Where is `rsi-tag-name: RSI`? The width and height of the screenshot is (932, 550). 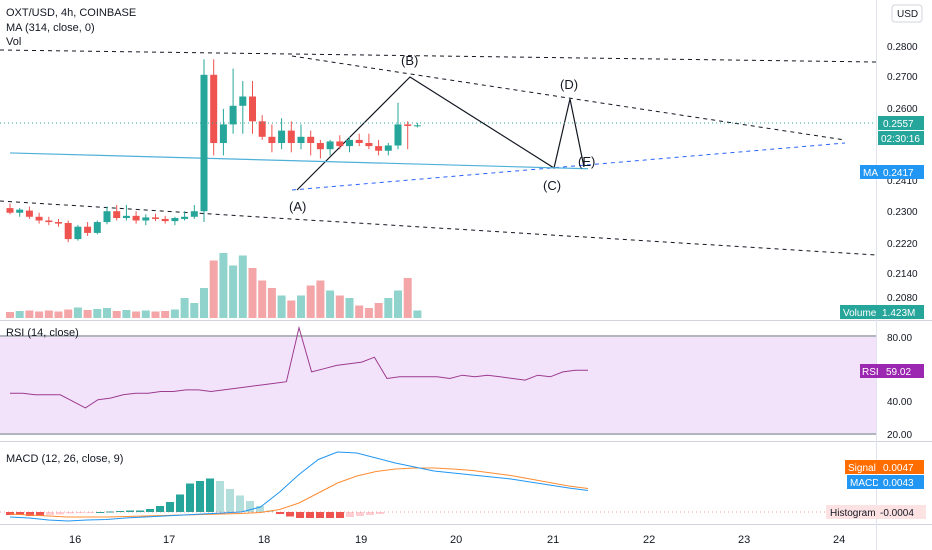
rsi-tag-name: RSI is located at coordinates (870, 372).